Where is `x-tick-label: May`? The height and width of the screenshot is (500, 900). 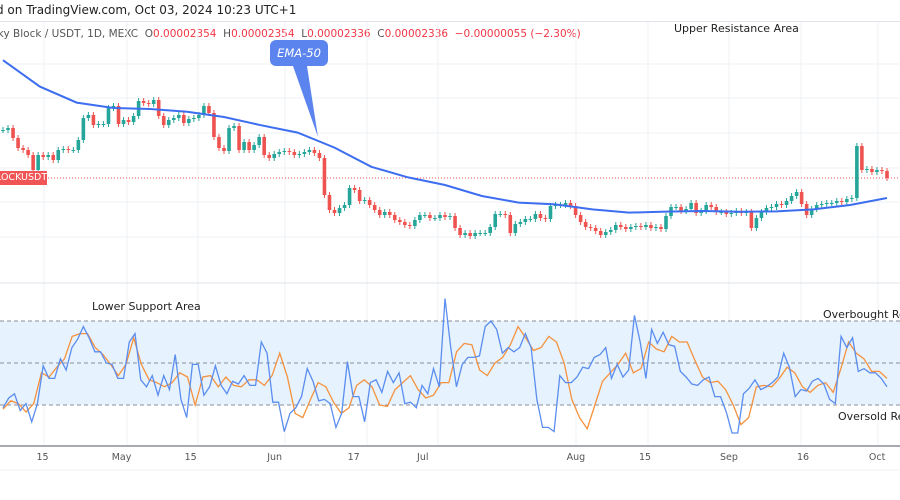 x-tick-label: May is located at coordinates (121, 457).